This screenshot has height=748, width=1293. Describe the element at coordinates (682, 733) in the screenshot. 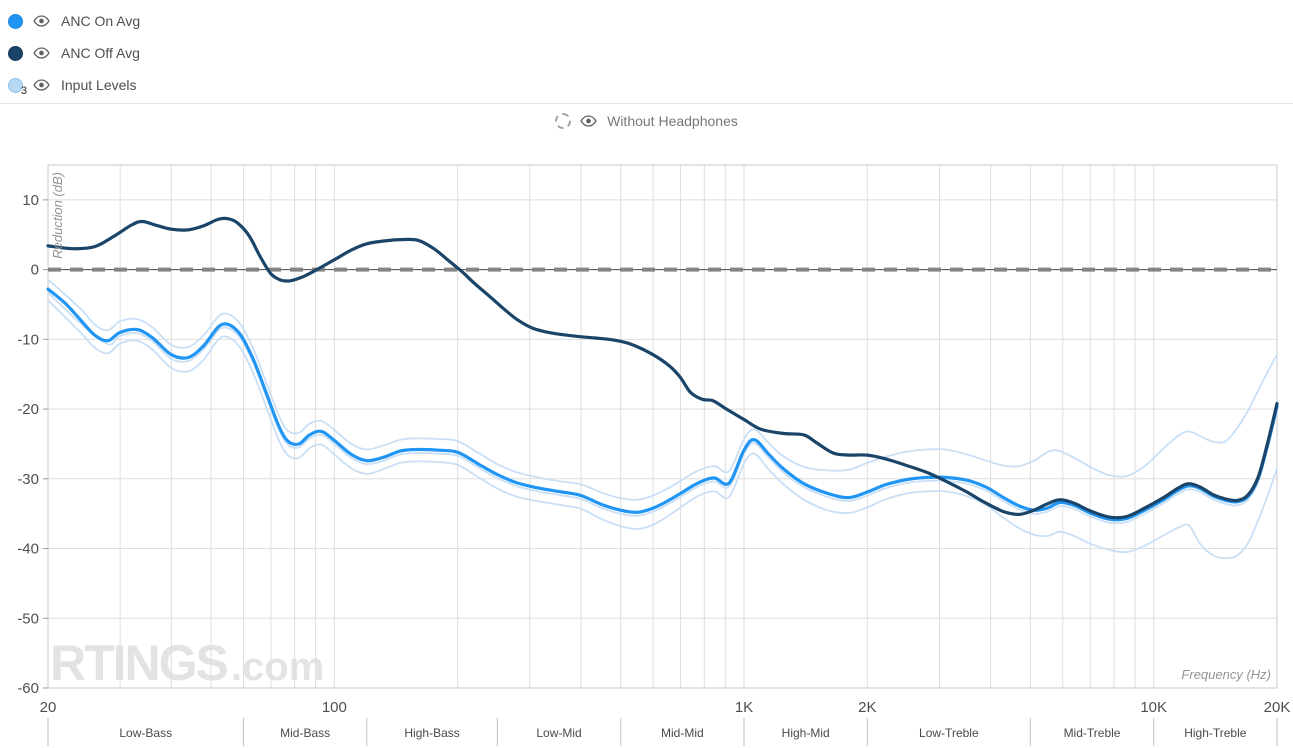

I see `band-label: Mid-Mid` at that location.